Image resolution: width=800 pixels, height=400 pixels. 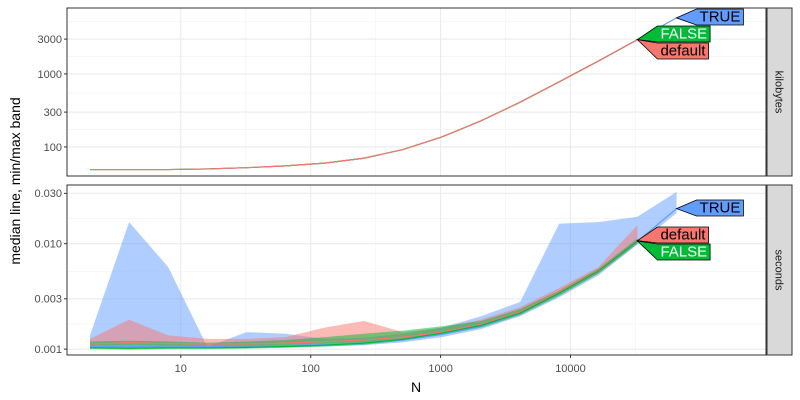 What do you see at coordinates (50, 40) in the screenshot?
I see `y-tick-label-kilobytes: 3000` at bounding box center [50, 40].